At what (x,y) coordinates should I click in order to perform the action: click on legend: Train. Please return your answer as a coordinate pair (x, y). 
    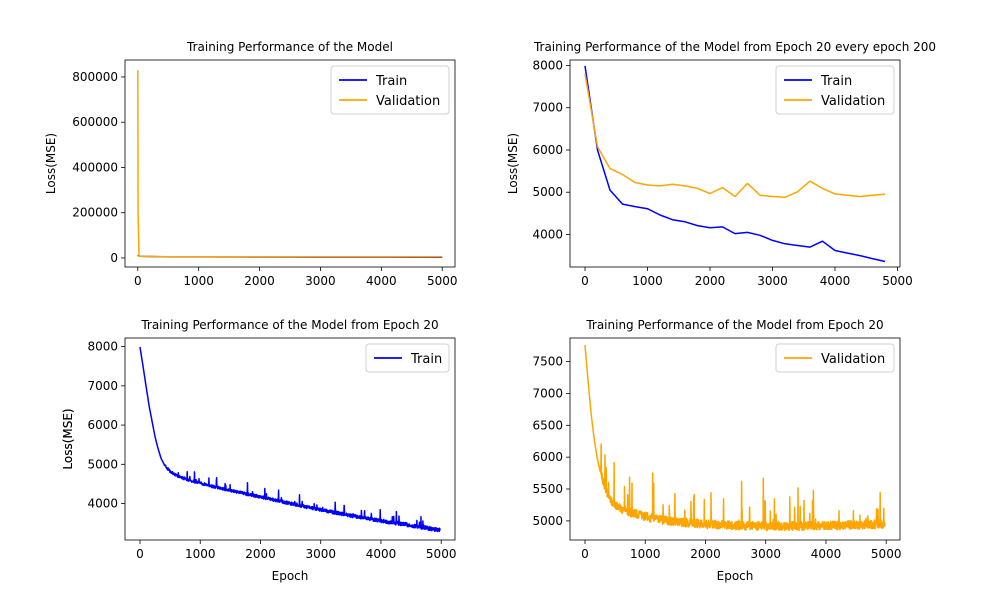
    Looking at the image, I should click on (407, 358).